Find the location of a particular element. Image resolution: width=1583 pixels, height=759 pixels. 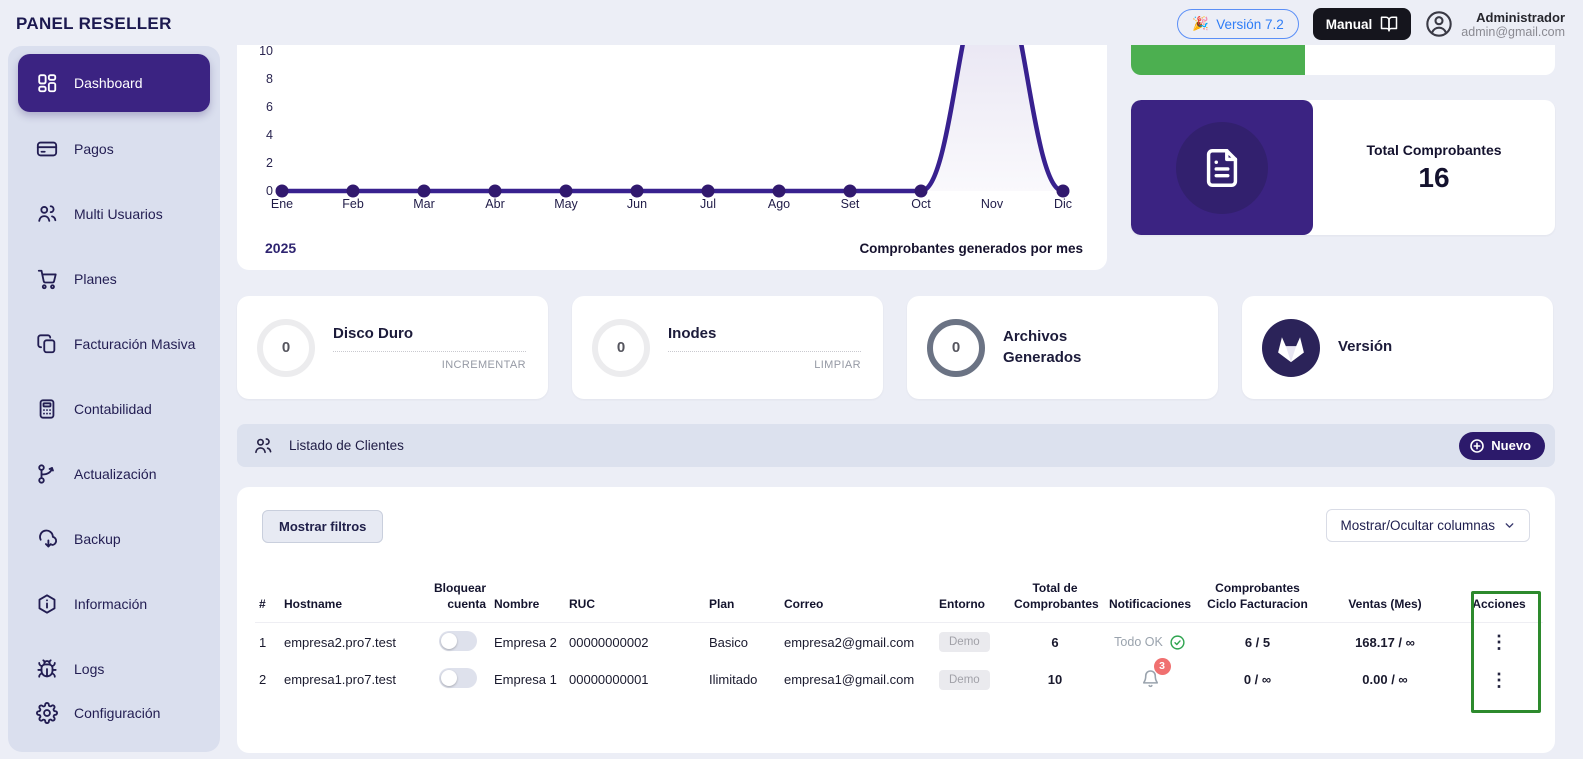

total-comprobantes-label: Total Comprobantes is located at coordinates (1434, 149).